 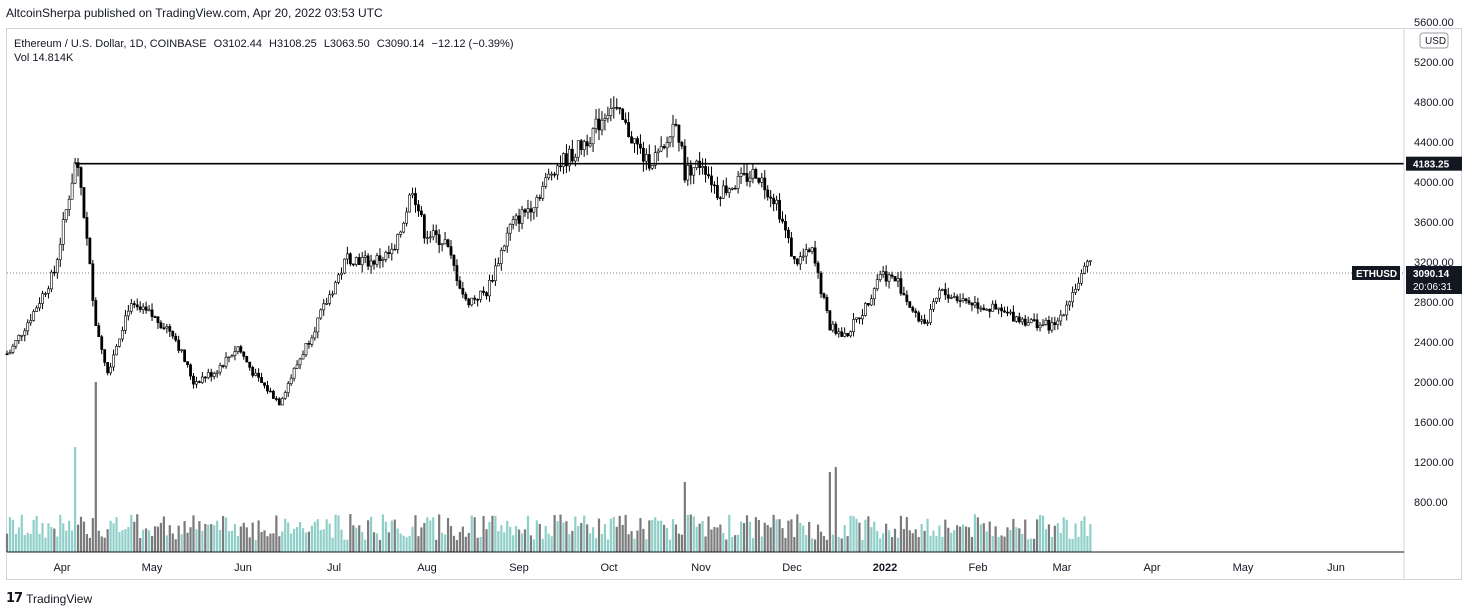 What do you see at coordinates (110, 44) in the screenshot?
I see `symbol-label: Ethereum / U.S. Dollar, 1D, COINBASE` at bounding box center [110, 44].